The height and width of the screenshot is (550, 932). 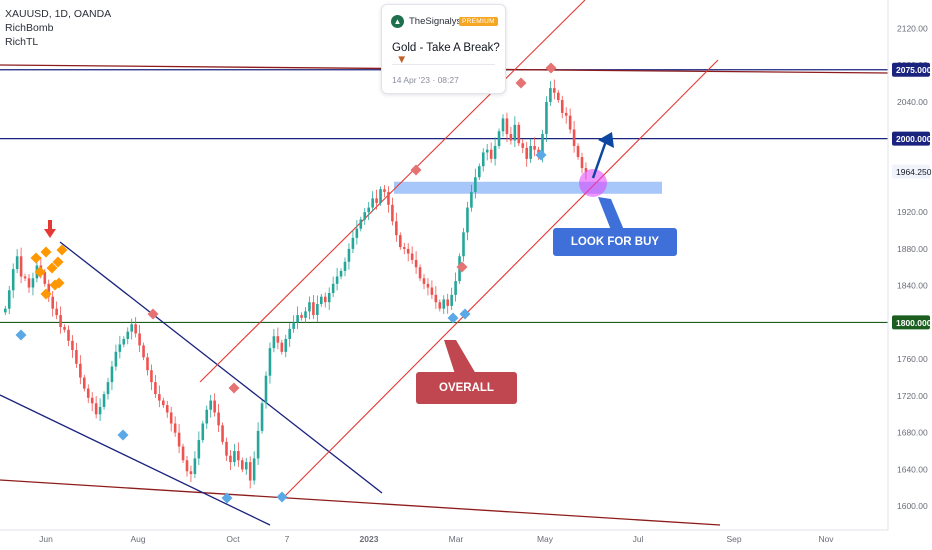 What do you see at coordinates (50, 224) in the screenshot?
I see `down-arrow-shaft` at bounding box center [50, 224].